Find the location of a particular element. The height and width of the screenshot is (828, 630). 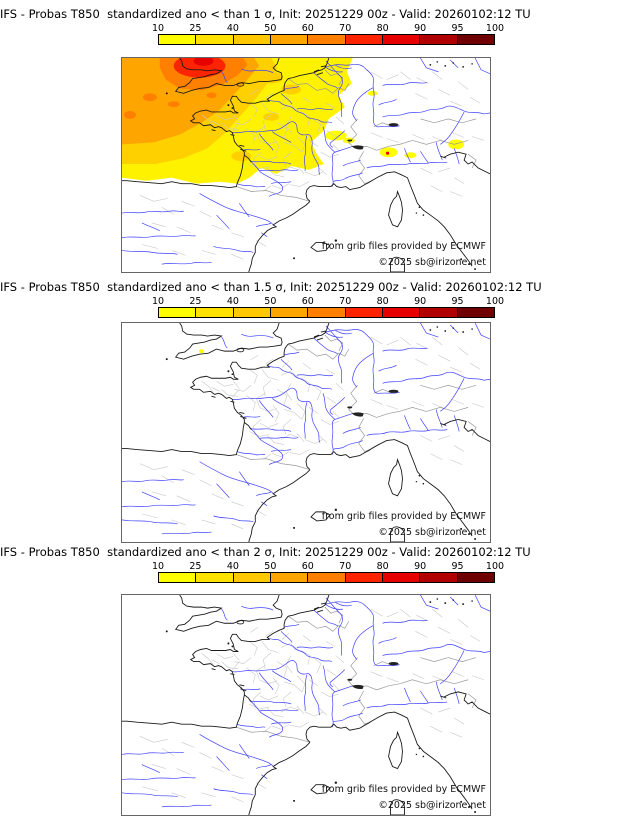

panel-1-colorbar-ticks: 10 25 40 50 60 70 80 90 95 100 is located at coordinates (328, 28).